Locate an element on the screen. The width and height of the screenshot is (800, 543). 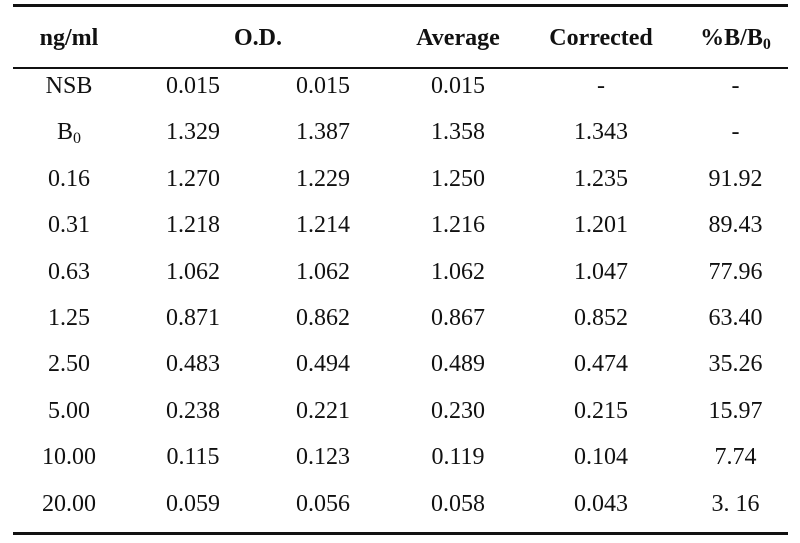
cell-percent-bound: 35.26 is located at coordinates (735, 364).